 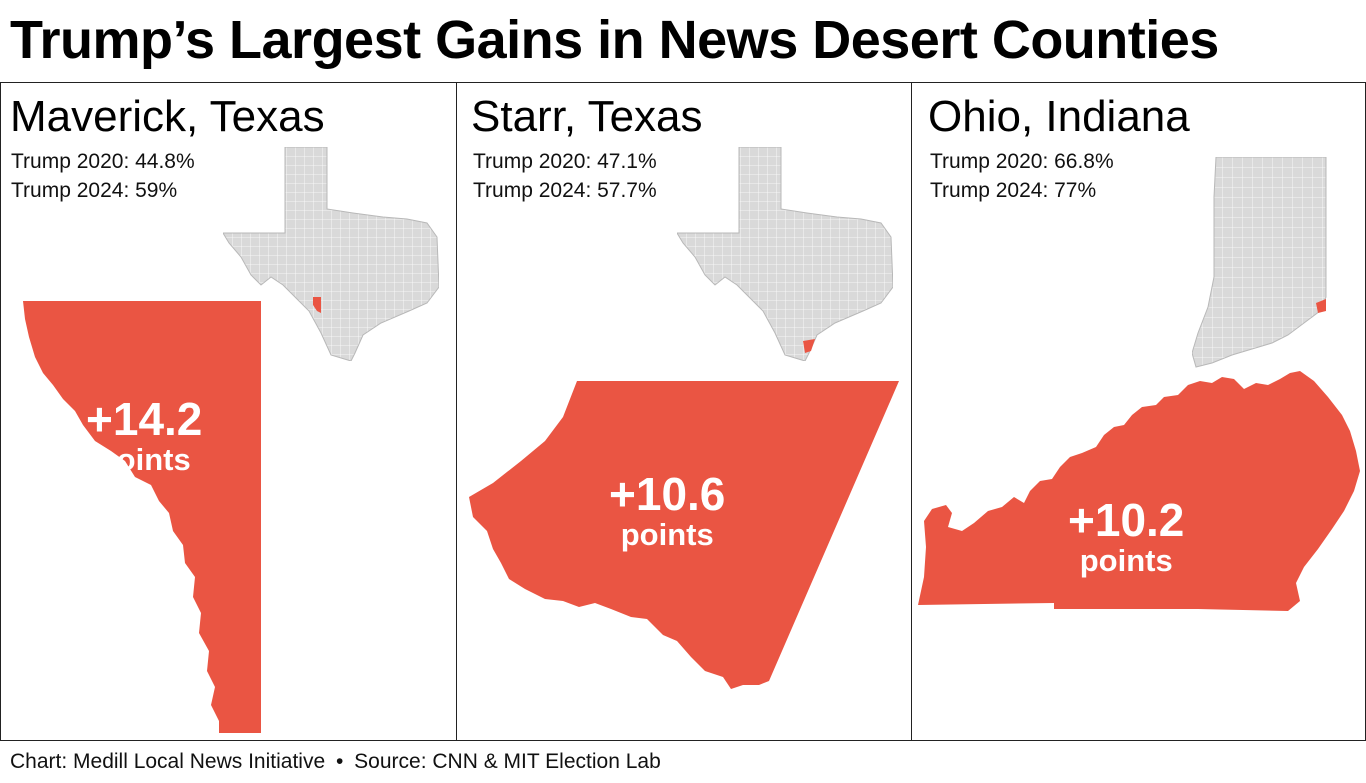 I want to click on trump-2024-stat: Trump 2024: 77%, so click(x=1013, y=190).